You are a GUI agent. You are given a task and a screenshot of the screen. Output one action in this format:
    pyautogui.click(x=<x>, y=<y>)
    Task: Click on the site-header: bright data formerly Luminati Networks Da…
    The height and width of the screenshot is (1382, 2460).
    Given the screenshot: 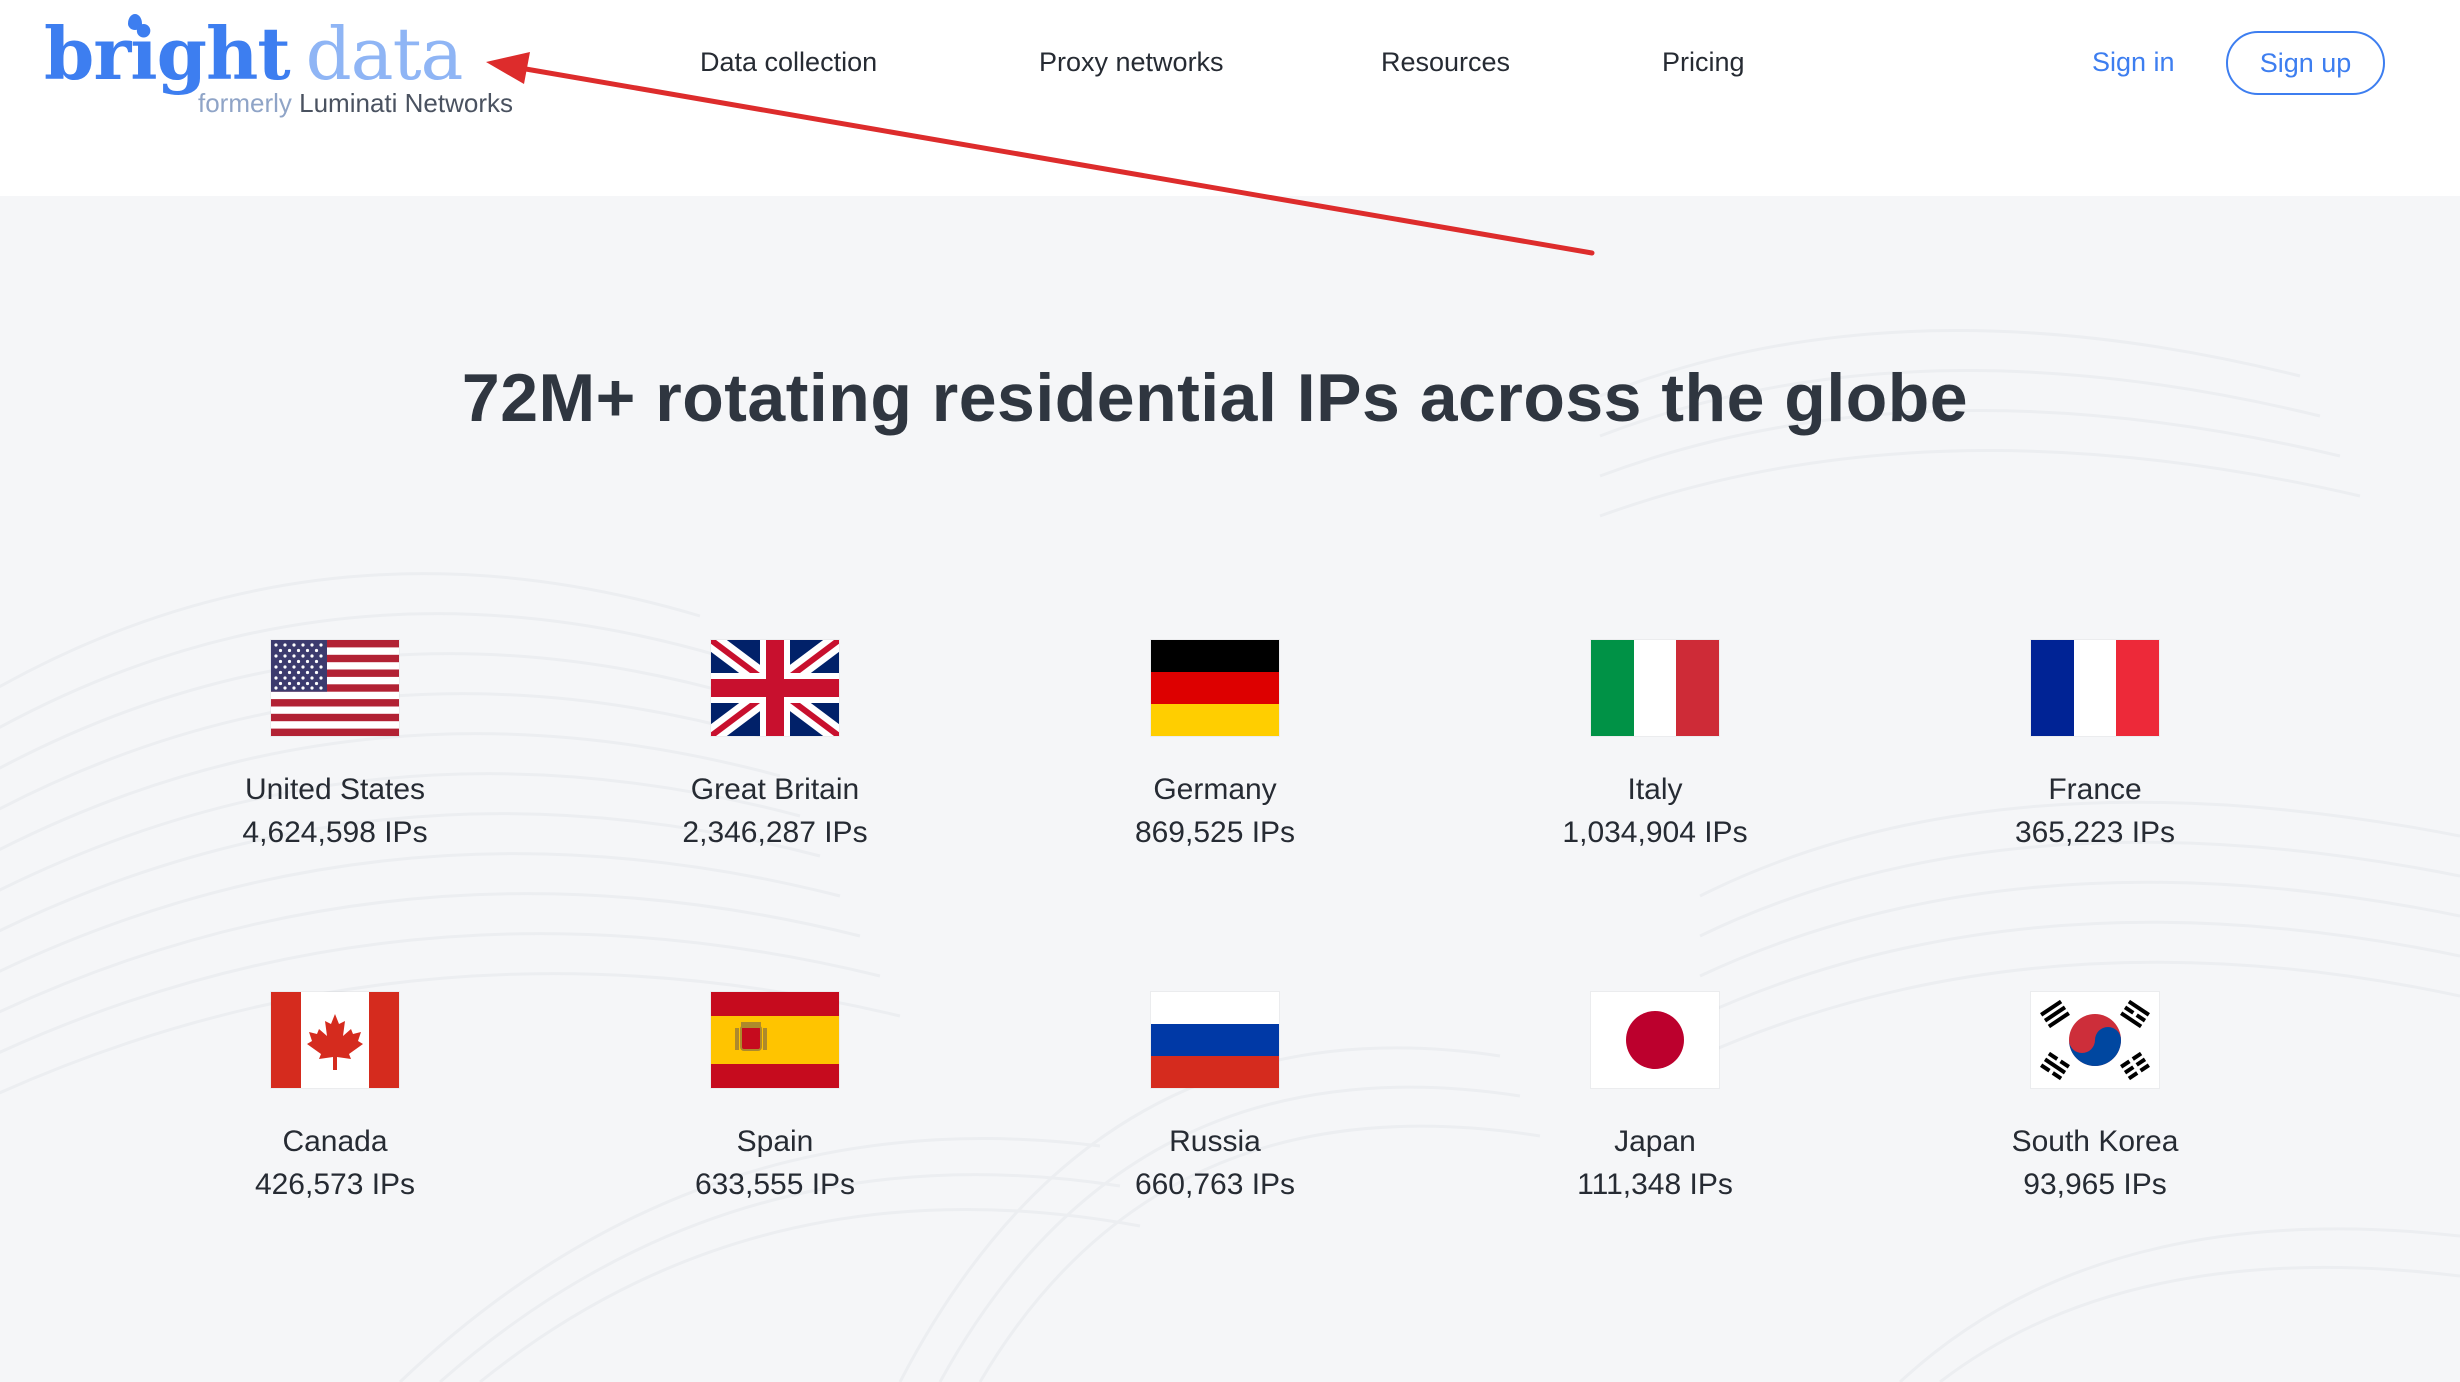 What is the action you would take?
    pyautogui.click(x=1230, y=98)
    